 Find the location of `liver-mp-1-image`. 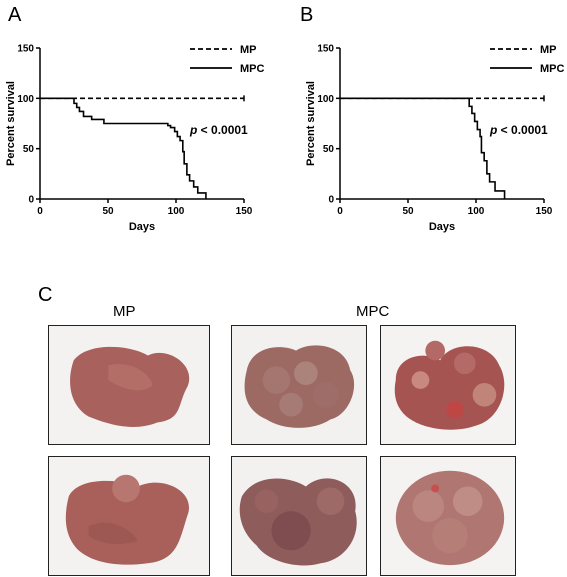

liver-mp-1-image is located at coordinates (129, 385).